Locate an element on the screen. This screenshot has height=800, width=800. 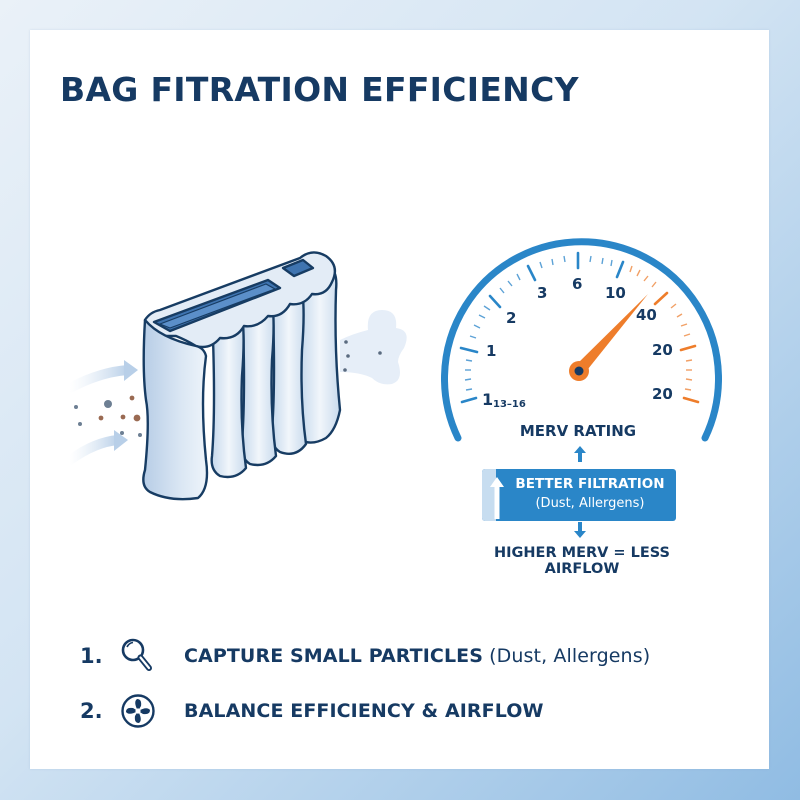
tick-label: 10 is located at coordinates (615, 293).